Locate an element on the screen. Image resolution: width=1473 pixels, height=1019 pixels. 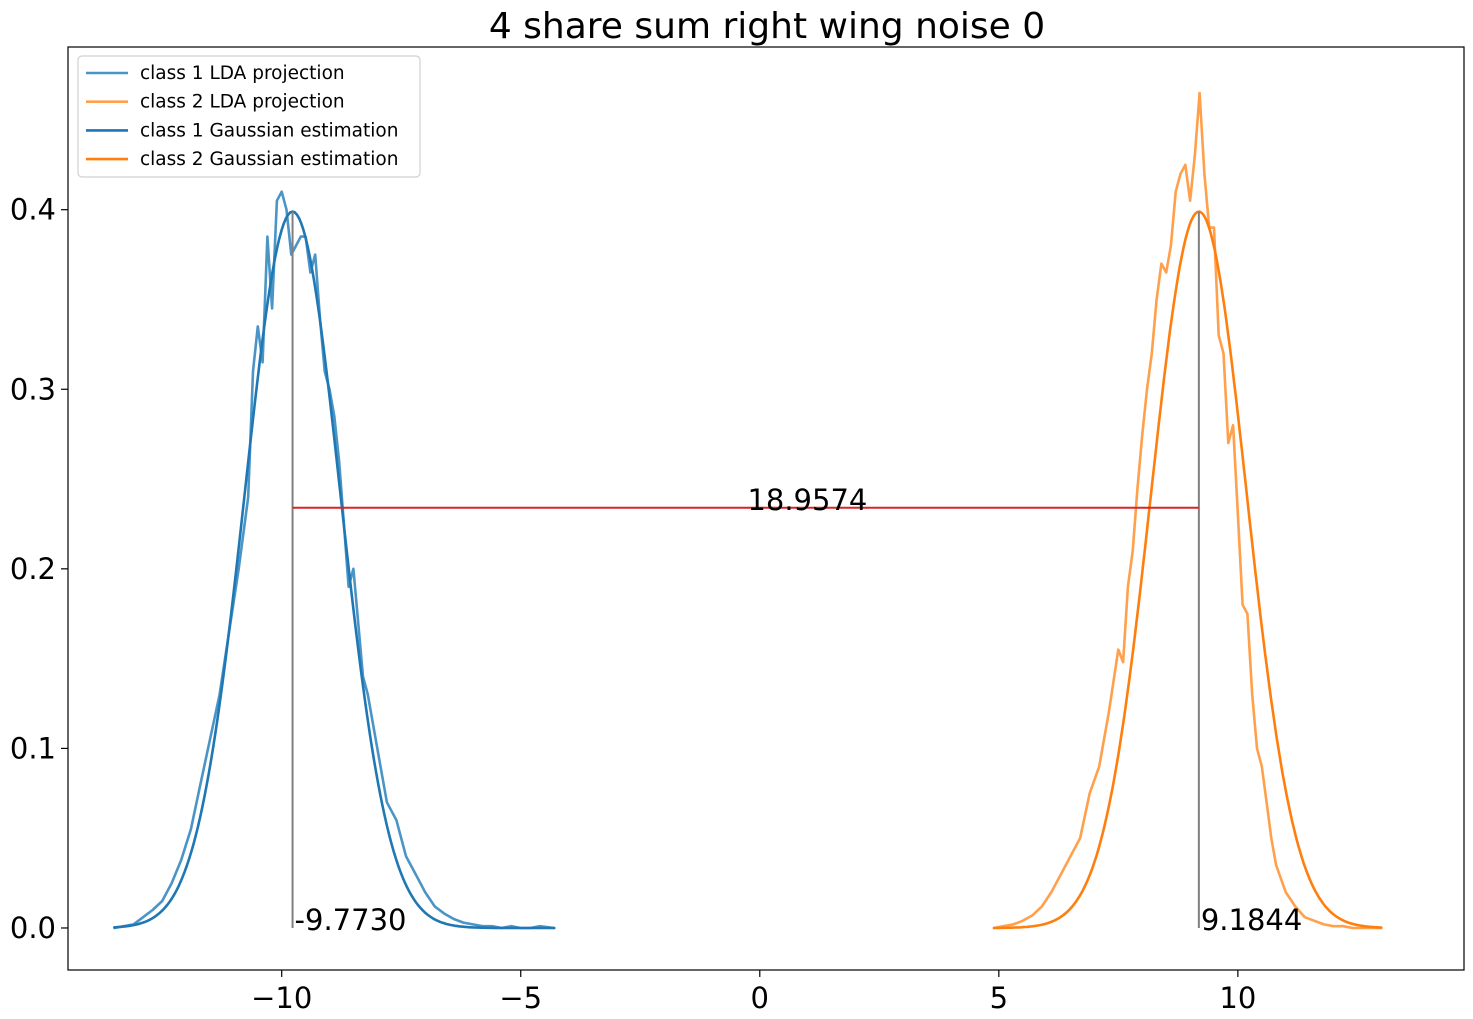
legend-label-4: class 2 Gaussian estimation is located at coordinates (269, 159).